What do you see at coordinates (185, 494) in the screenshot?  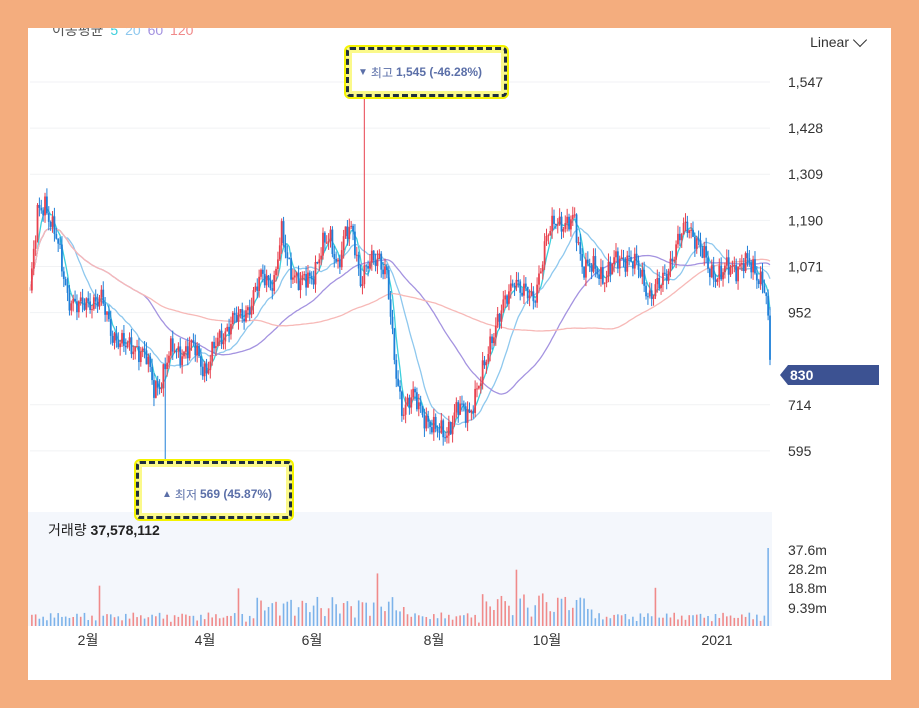 I see `min-label: 최저` at bounding box center [185, 494].